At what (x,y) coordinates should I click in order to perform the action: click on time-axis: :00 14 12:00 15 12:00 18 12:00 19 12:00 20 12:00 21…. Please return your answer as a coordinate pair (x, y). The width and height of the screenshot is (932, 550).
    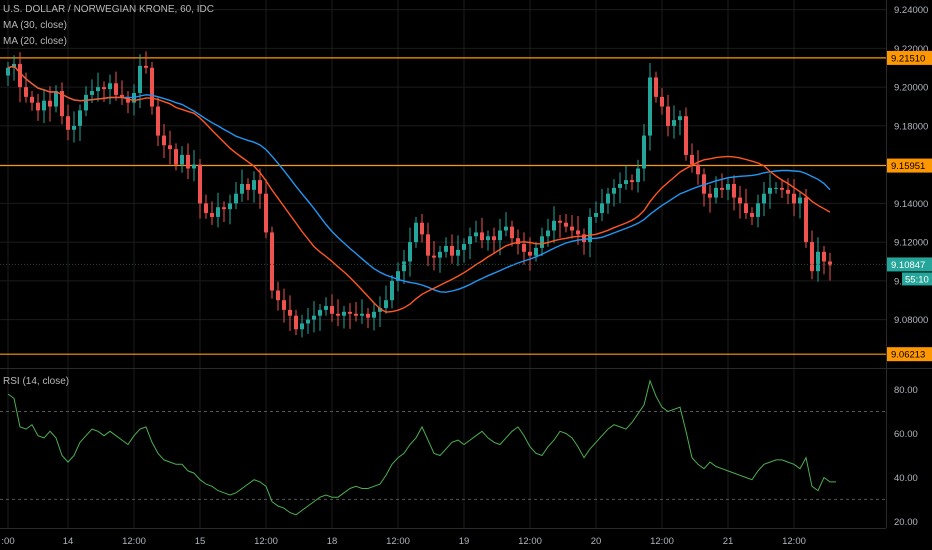
    Looking at the image, I should click on (403, 541).